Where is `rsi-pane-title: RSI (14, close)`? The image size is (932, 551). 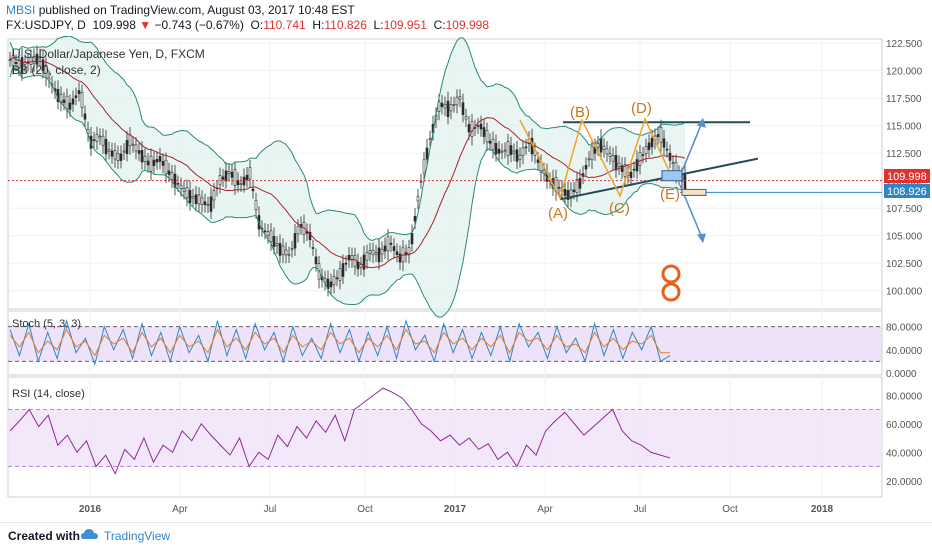
rsi-pane-title: RSI (14, close) is located at coordinates (48, 394).